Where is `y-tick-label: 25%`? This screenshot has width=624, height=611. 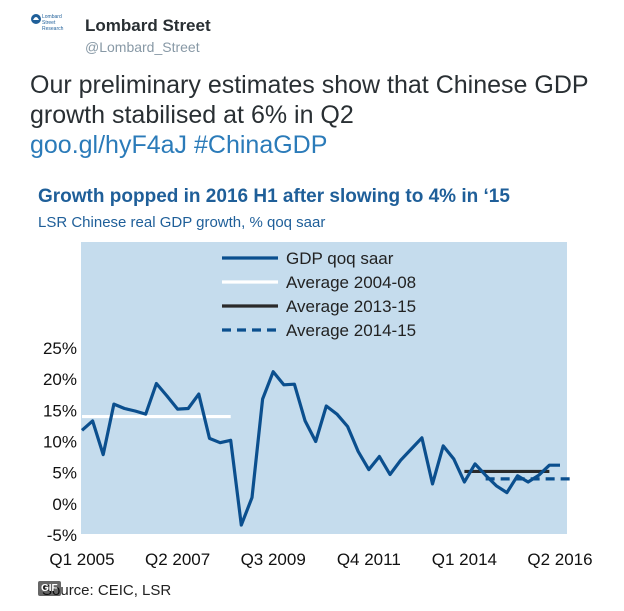
y-tick-label: 25% is located at coordinates (60, 348).